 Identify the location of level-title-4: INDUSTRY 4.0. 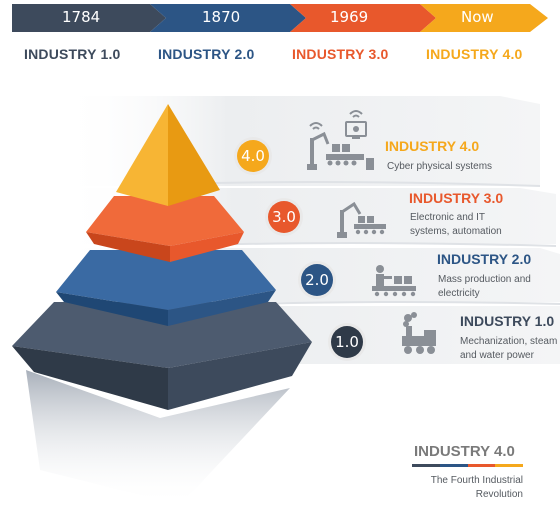
(432, 146).